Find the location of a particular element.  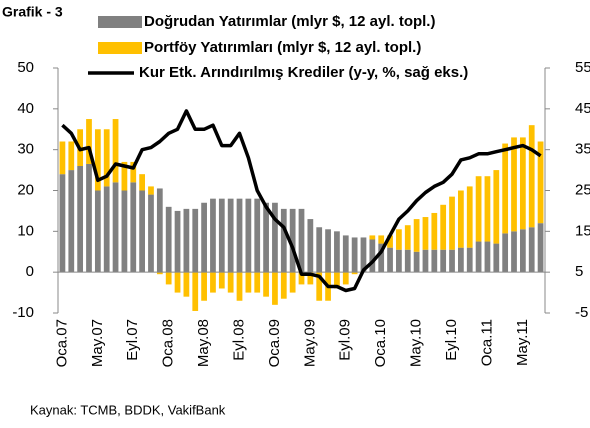

y2-tick-label: 15 is located at coordinates (582, 230).